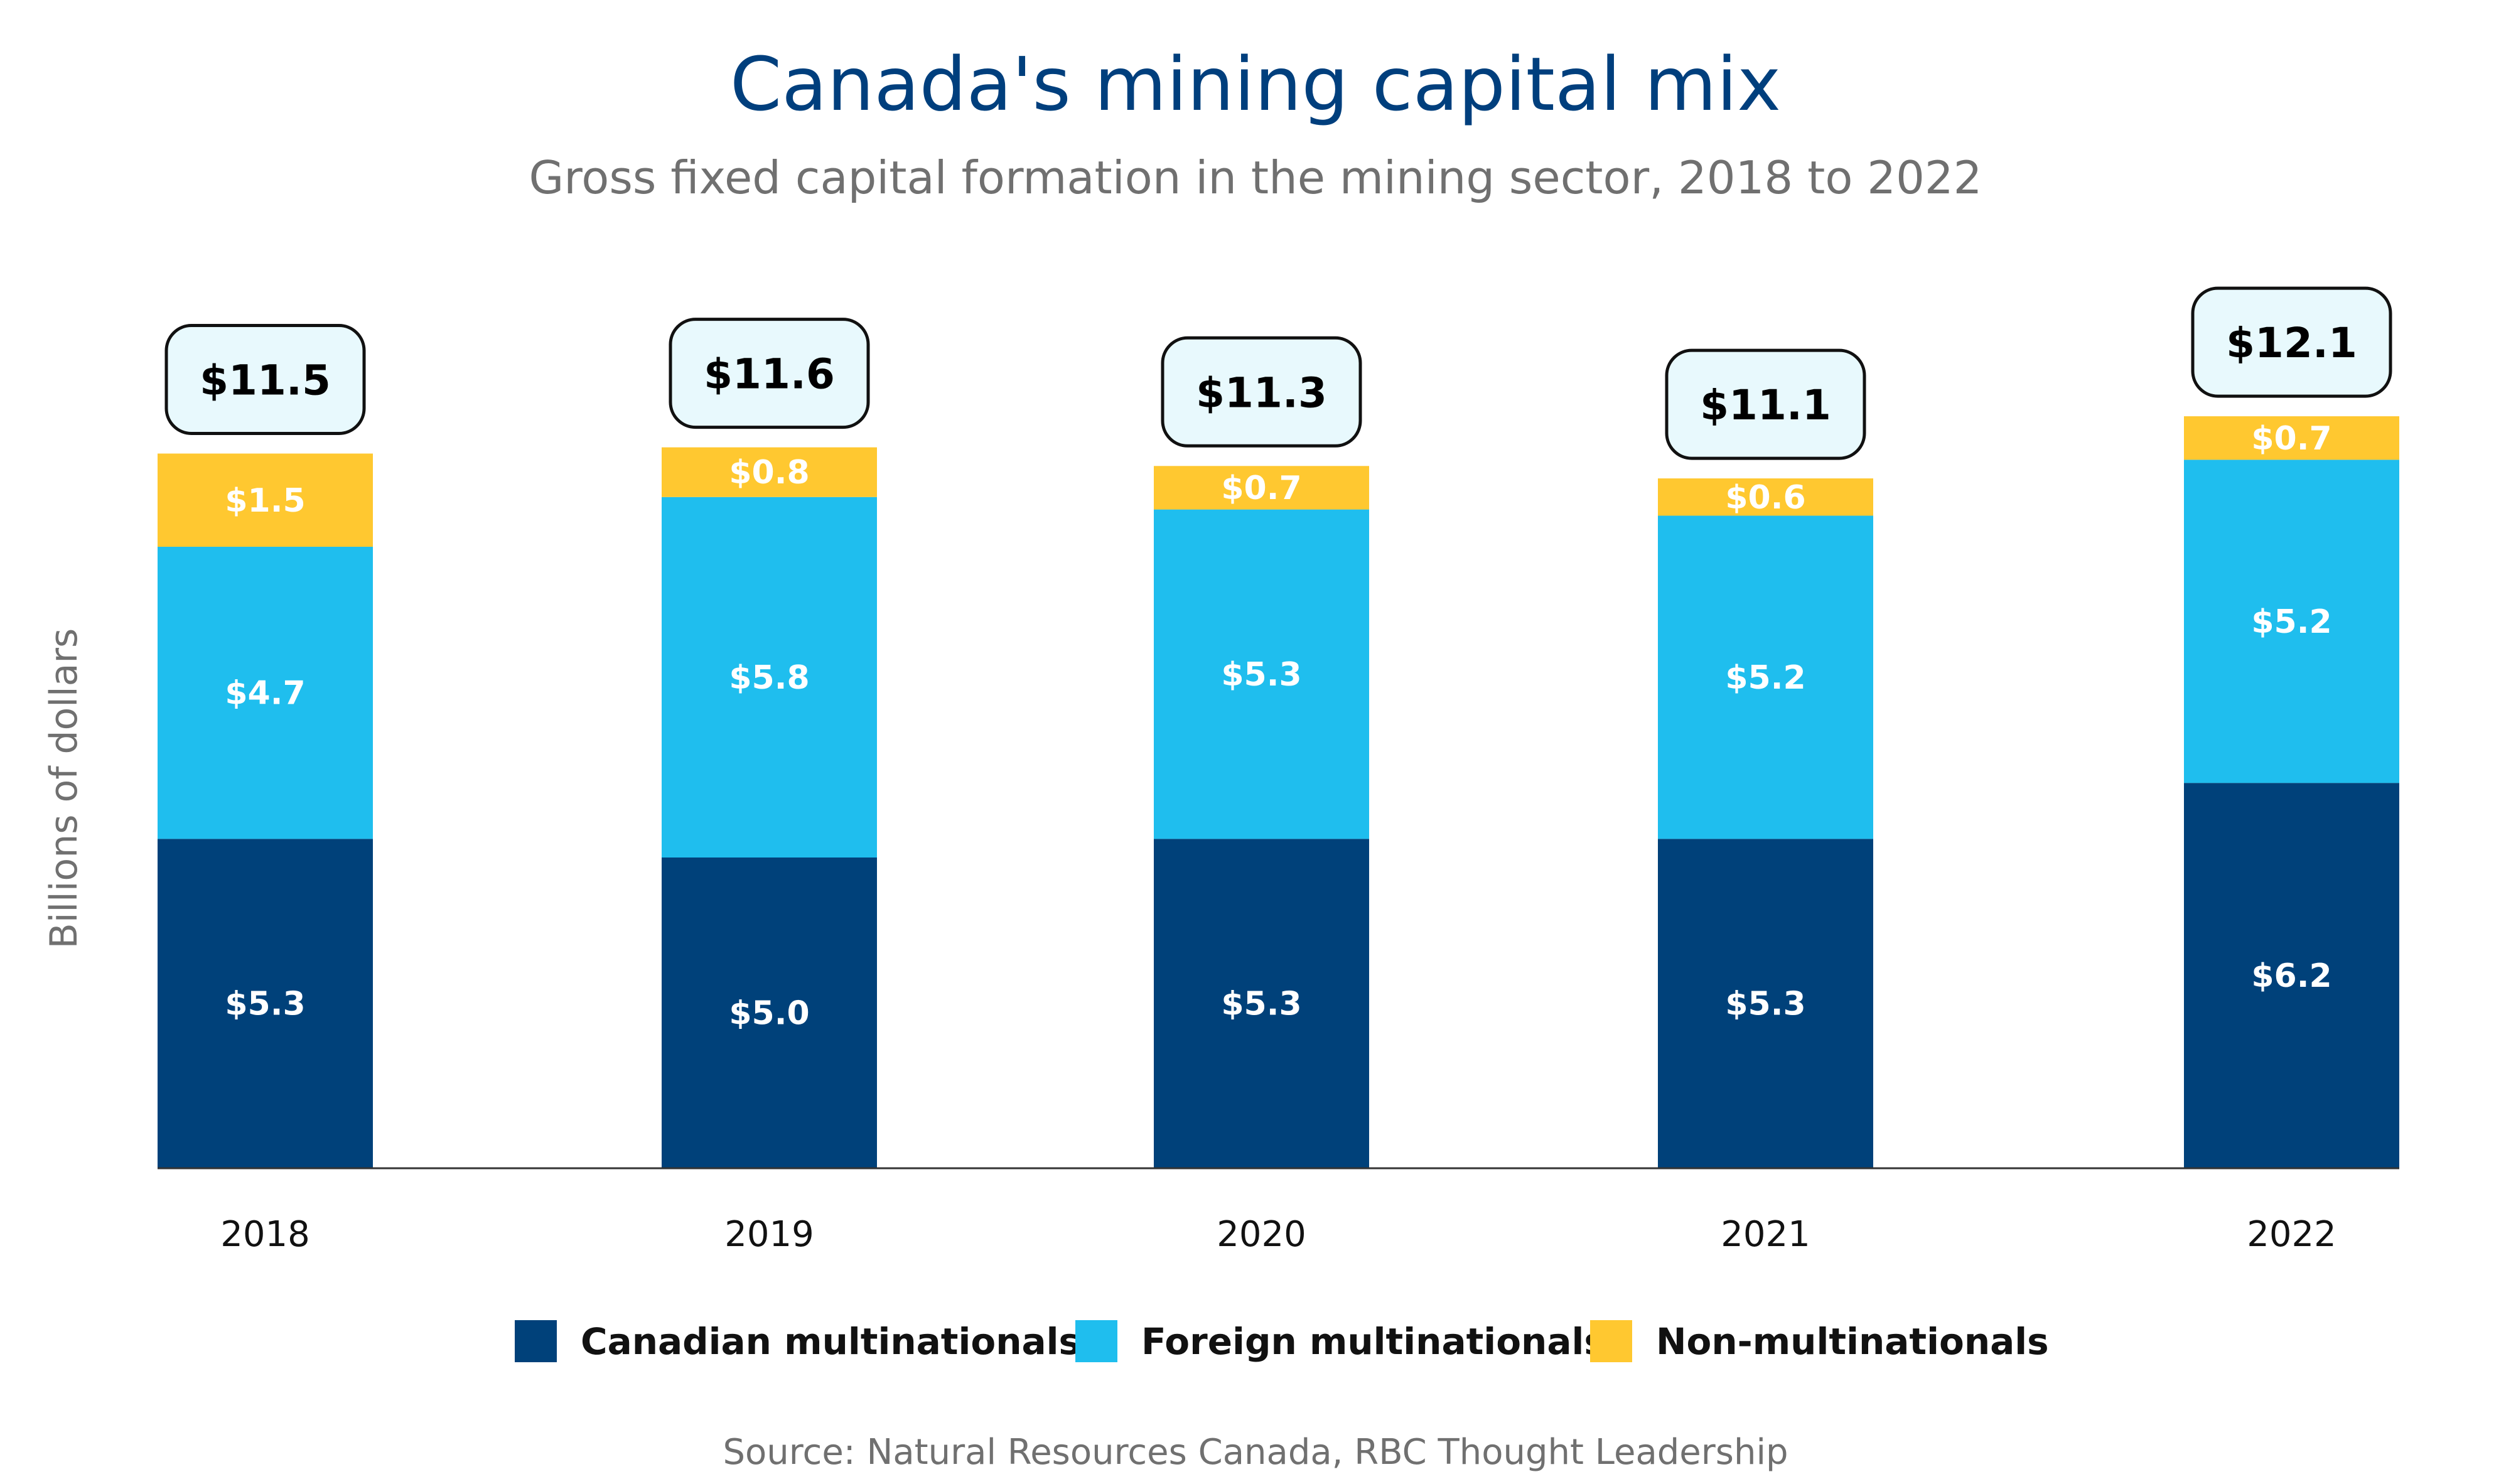  I want to click on x-tick-label: 2019, so click(769, 1234).